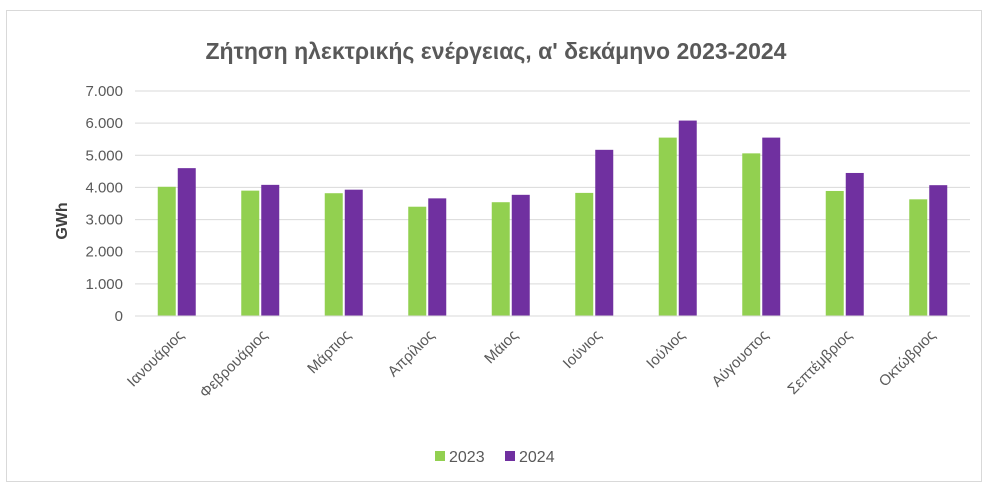  Describe the element at coordinates (510, 456) in the screenshot. I see `legend-swatch-2024` at that location.